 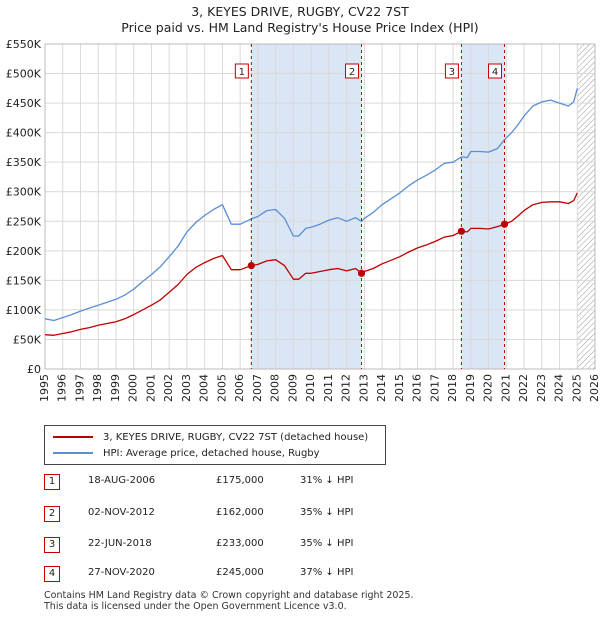 What do you see at coordinates (121, 572) in the screenshot?
I see `transaction-date: 27-NOV-2020` at bounding box center [121, 572].